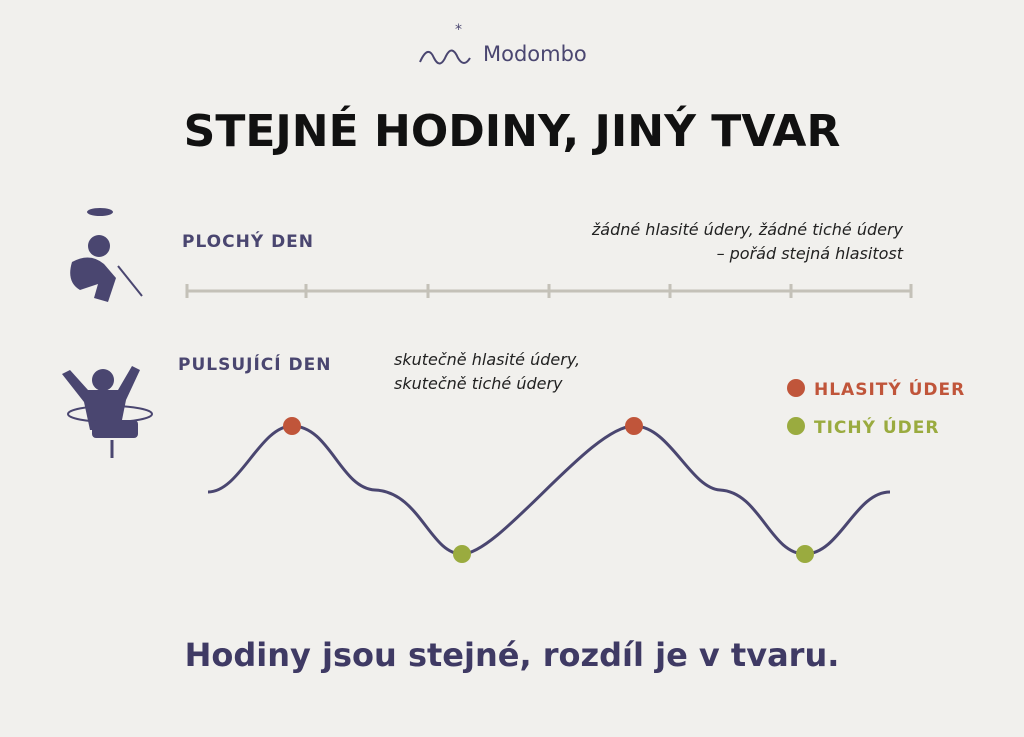 The image size is (1024, 737). I want to click on flat-note: žádné hlasité údery, žádné tiché údery, so click(747, 229).